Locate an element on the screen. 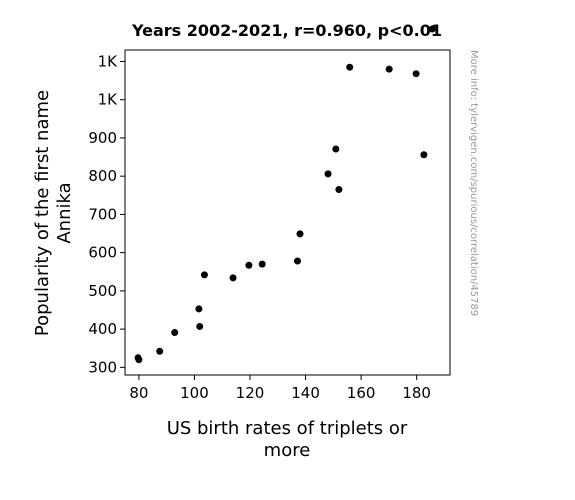 The height and width of the screenshot is (500, 575). x-axis-label: US birth rates of triplets or more is located at coordinates (287, 439).